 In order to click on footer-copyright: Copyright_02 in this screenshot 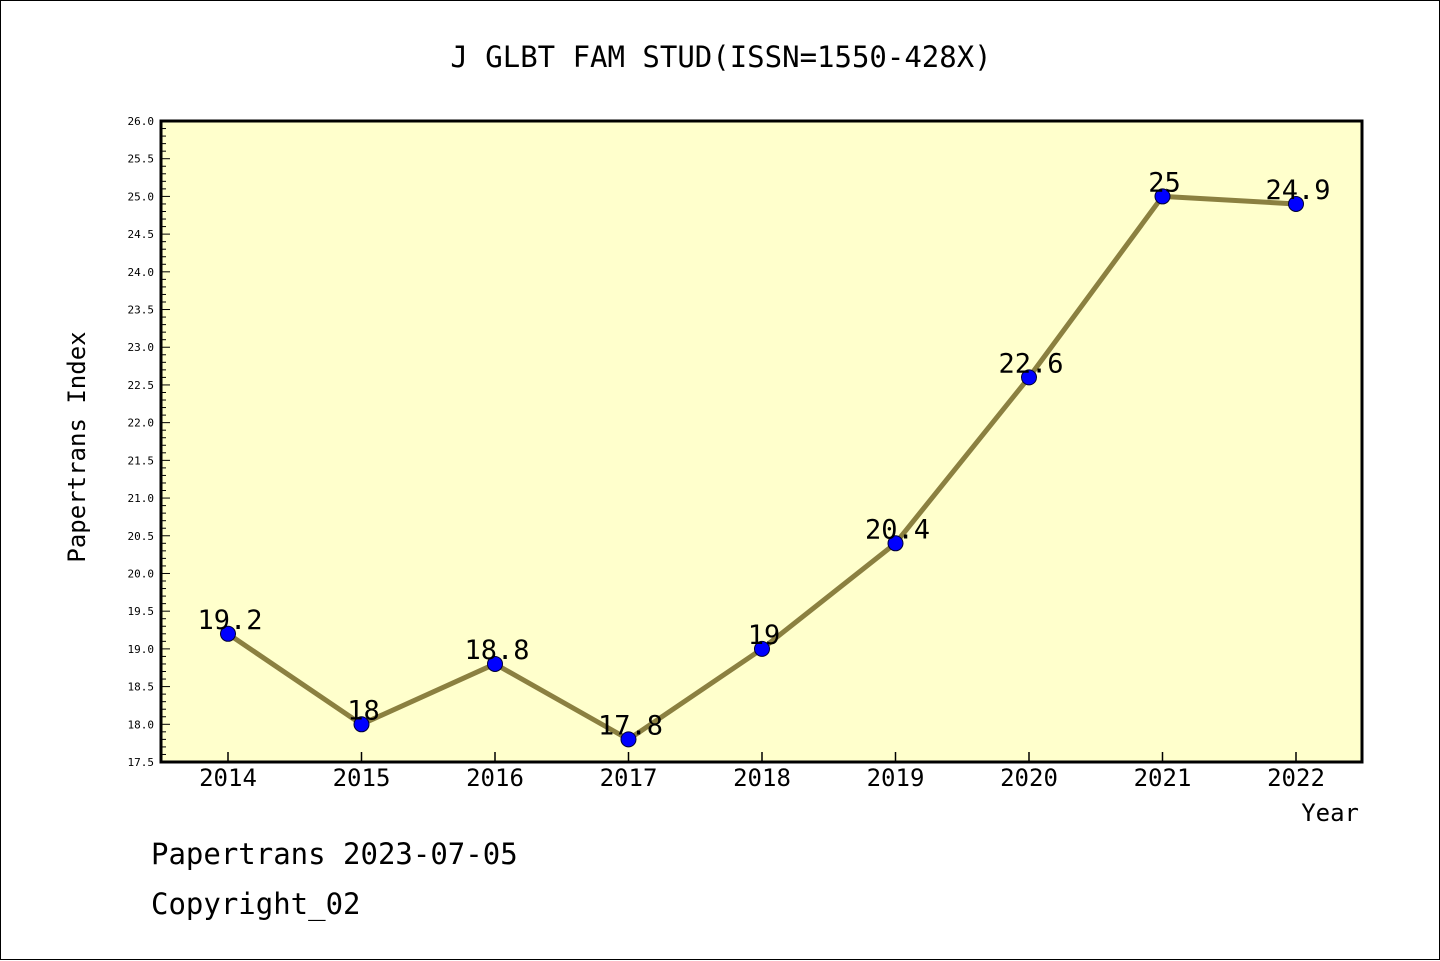, I will do `click(256, 904)`.